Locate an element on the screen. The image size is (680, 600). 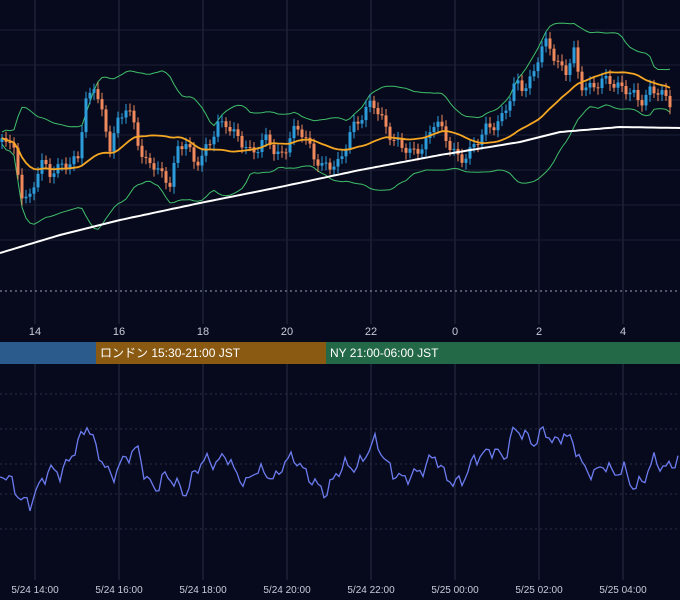
hour-axis: 14 16 18 20 22 0 2 4 is located at coordinates (340, 333).